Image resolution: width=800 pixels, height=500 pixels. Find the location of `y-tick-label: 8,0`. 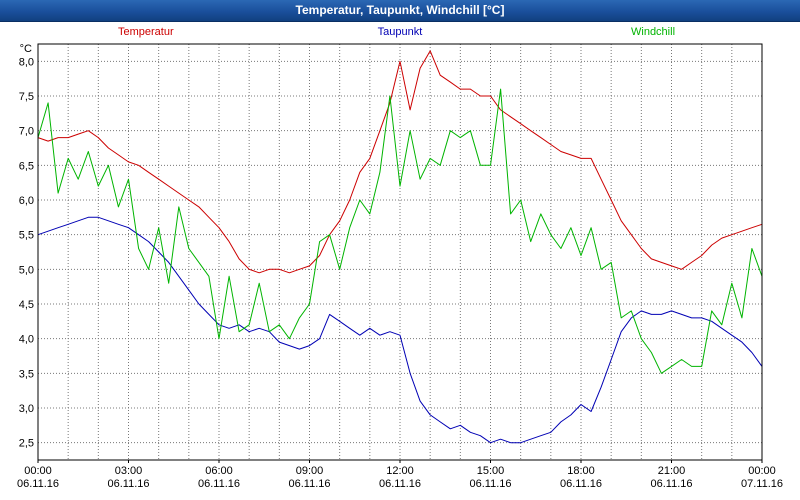

y-tick-label: 8,0 is located at coordinates (26, 62).